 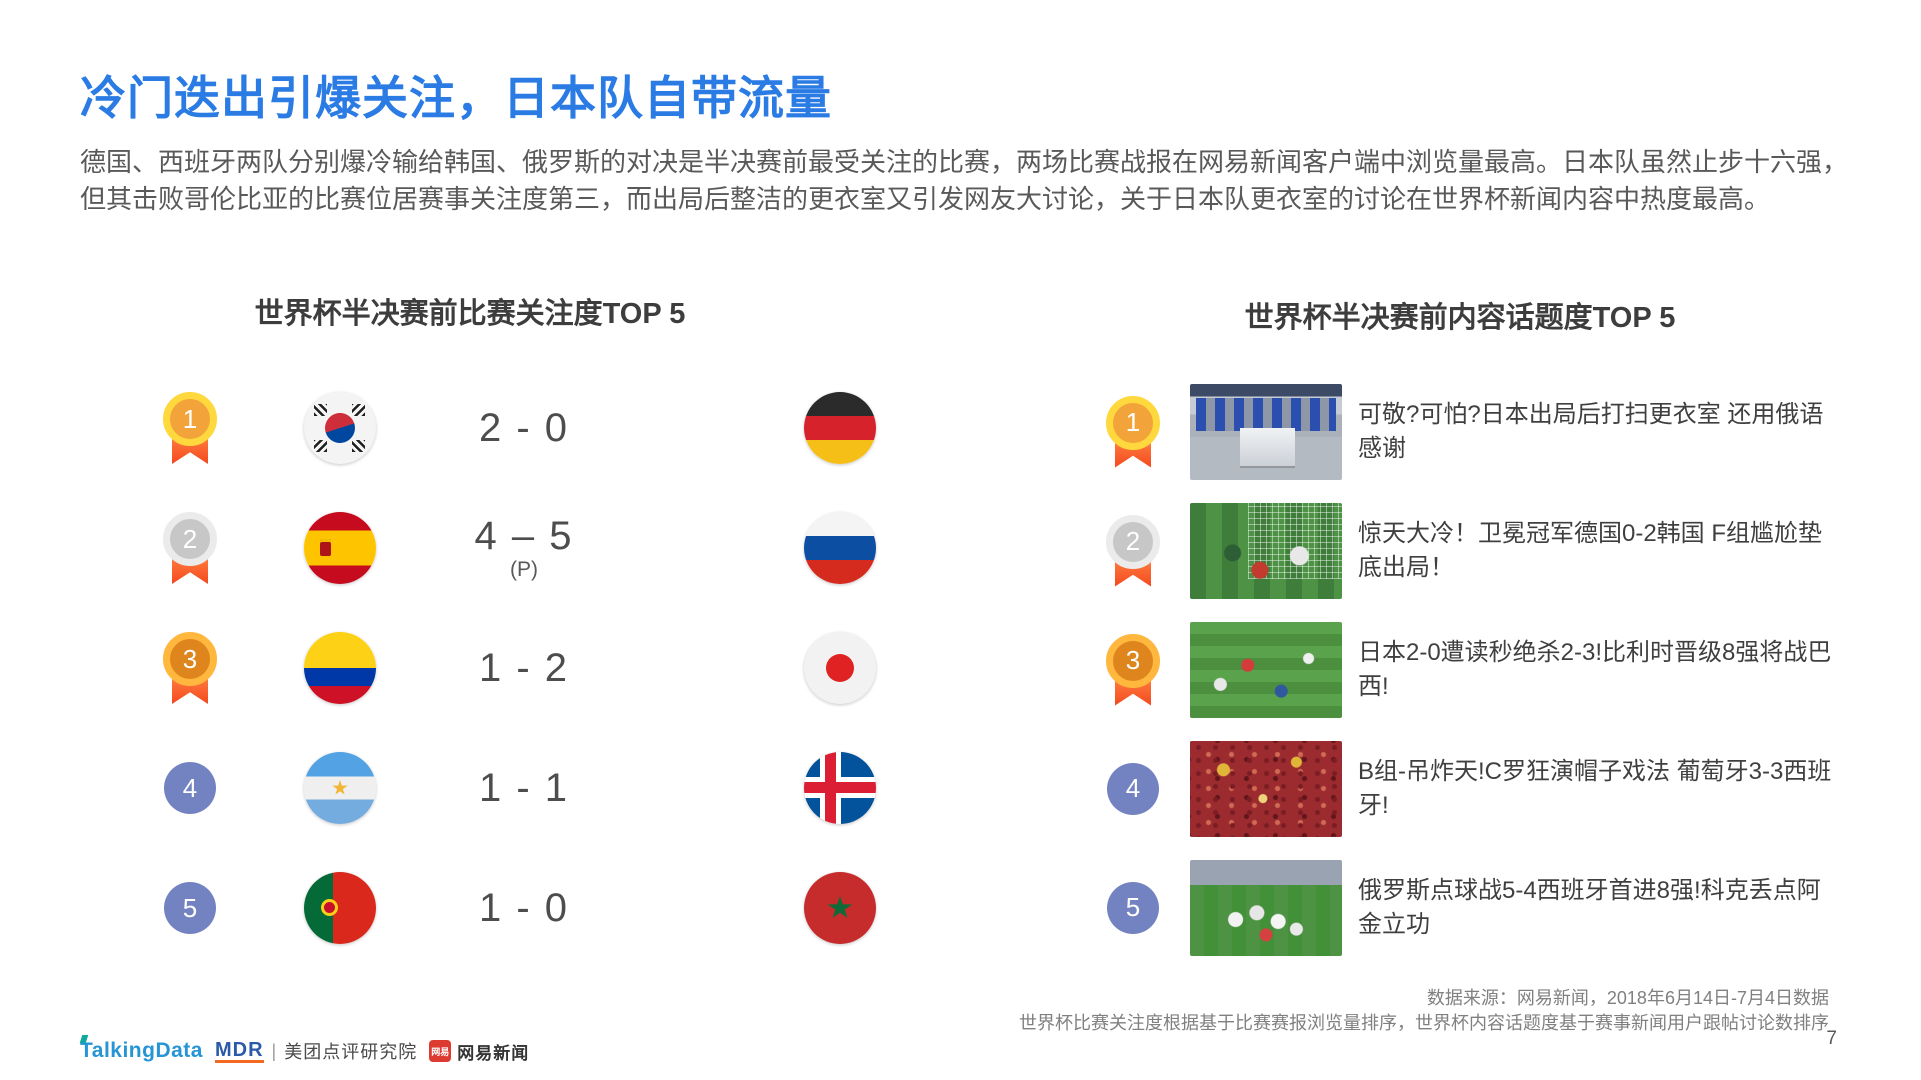 I want to click on right-panel-title: 世界杯半决赛前内容话题度TOP 5, so click(x=1460, y=318).